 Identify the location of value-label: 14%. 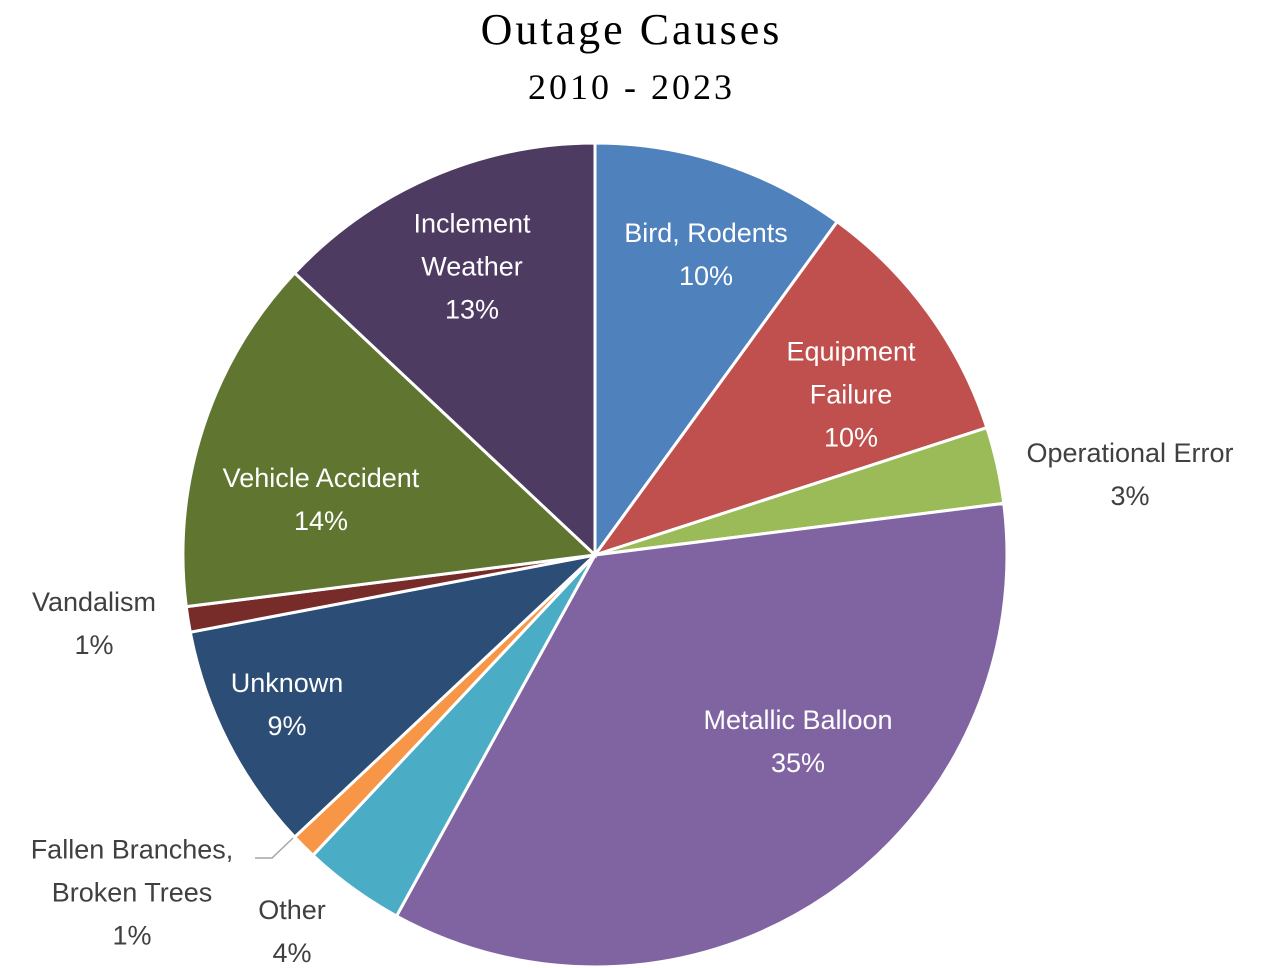
(321, 521).